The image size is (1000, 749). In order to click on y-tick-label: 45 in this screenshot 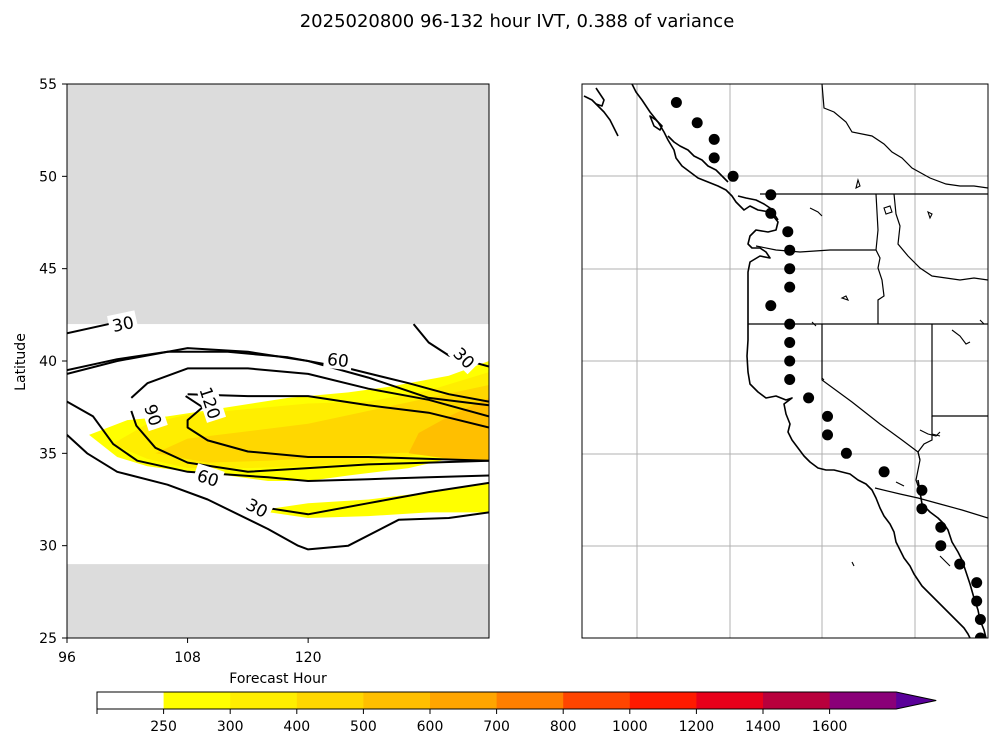, I will do `click(48, 270)`.